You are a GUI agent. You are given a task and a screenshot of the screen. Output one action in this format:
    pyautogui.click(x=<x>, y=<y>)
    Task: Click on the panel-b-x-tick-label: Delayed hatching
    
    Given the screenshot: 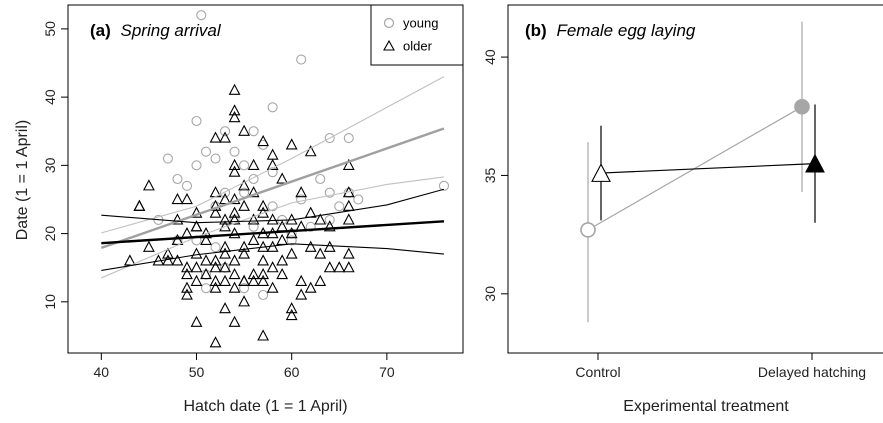 What is the action you would take?
    pyautogui.click(x=812, y=372)
    